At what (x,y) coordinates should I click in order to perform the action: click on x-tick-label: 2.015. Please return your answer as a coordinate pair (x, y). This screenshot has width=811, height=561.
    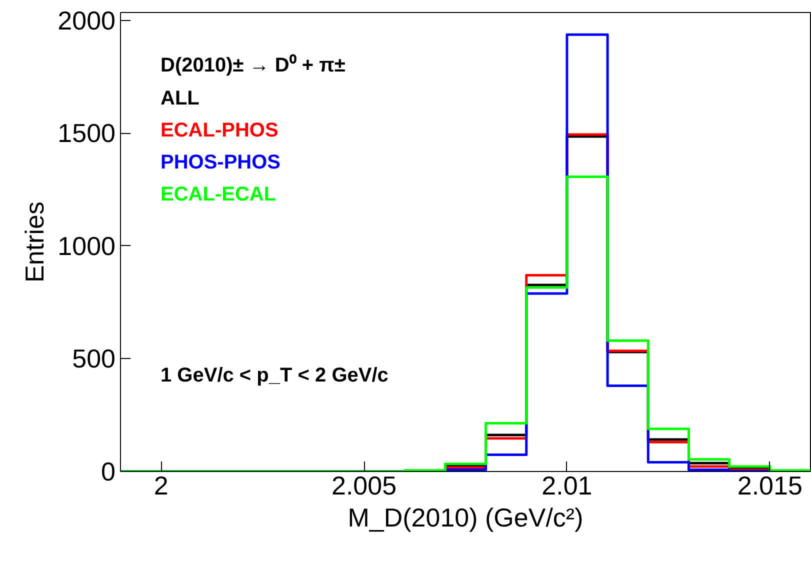
    Looking at the image, I should click on (769, 485).